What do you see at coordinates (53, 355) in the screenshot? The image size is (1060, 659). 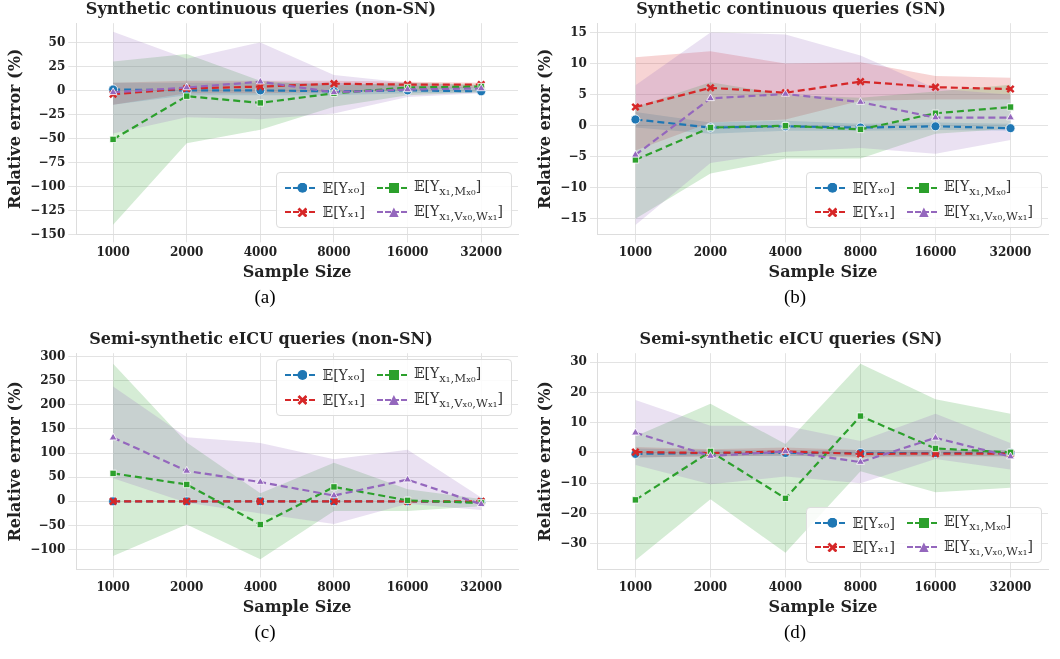 I see `y-tick-label: 300` at bounding box center [53, 355].